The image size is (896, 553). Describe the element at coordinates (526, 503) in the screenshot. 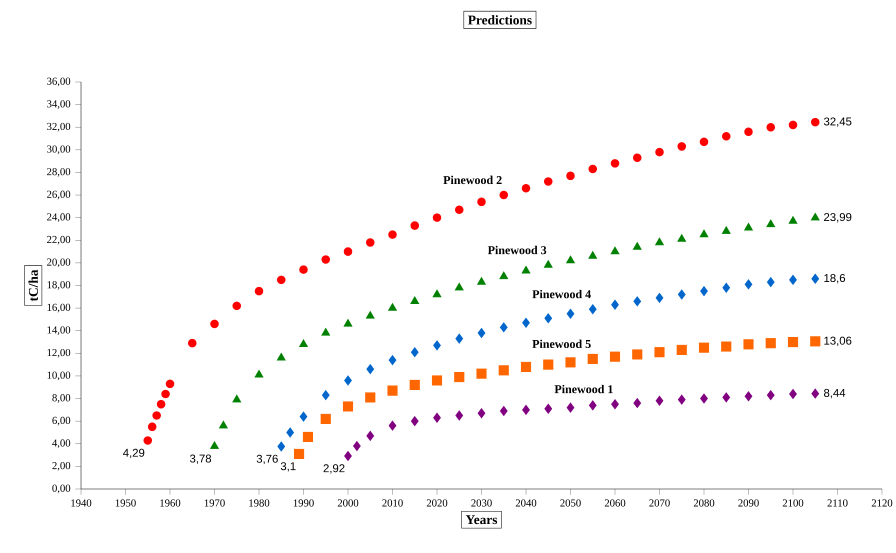

I see `x-tick-label: 2040` at that location.